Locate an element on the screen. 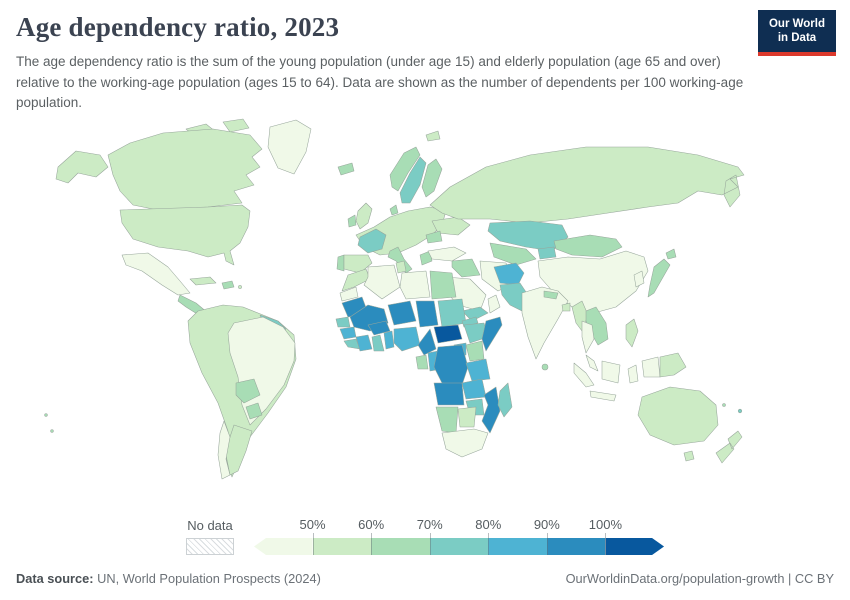  country-spain is located at coordinates (358, 264).